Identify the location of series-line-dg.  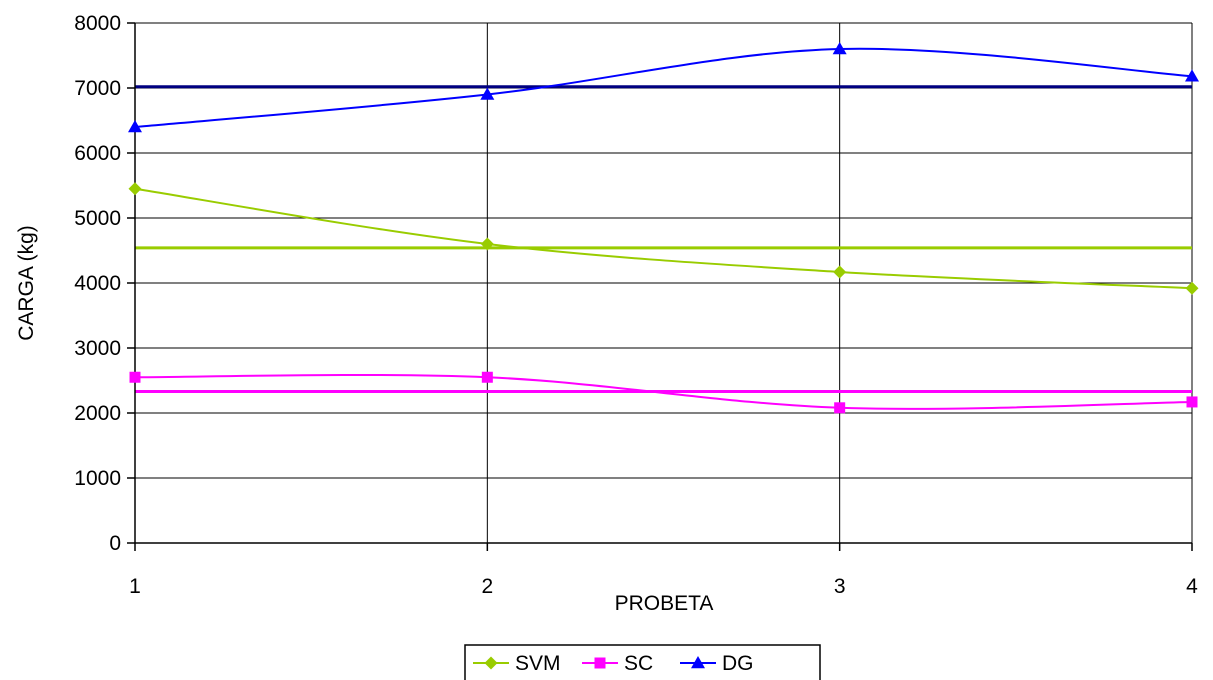
(663, 87).